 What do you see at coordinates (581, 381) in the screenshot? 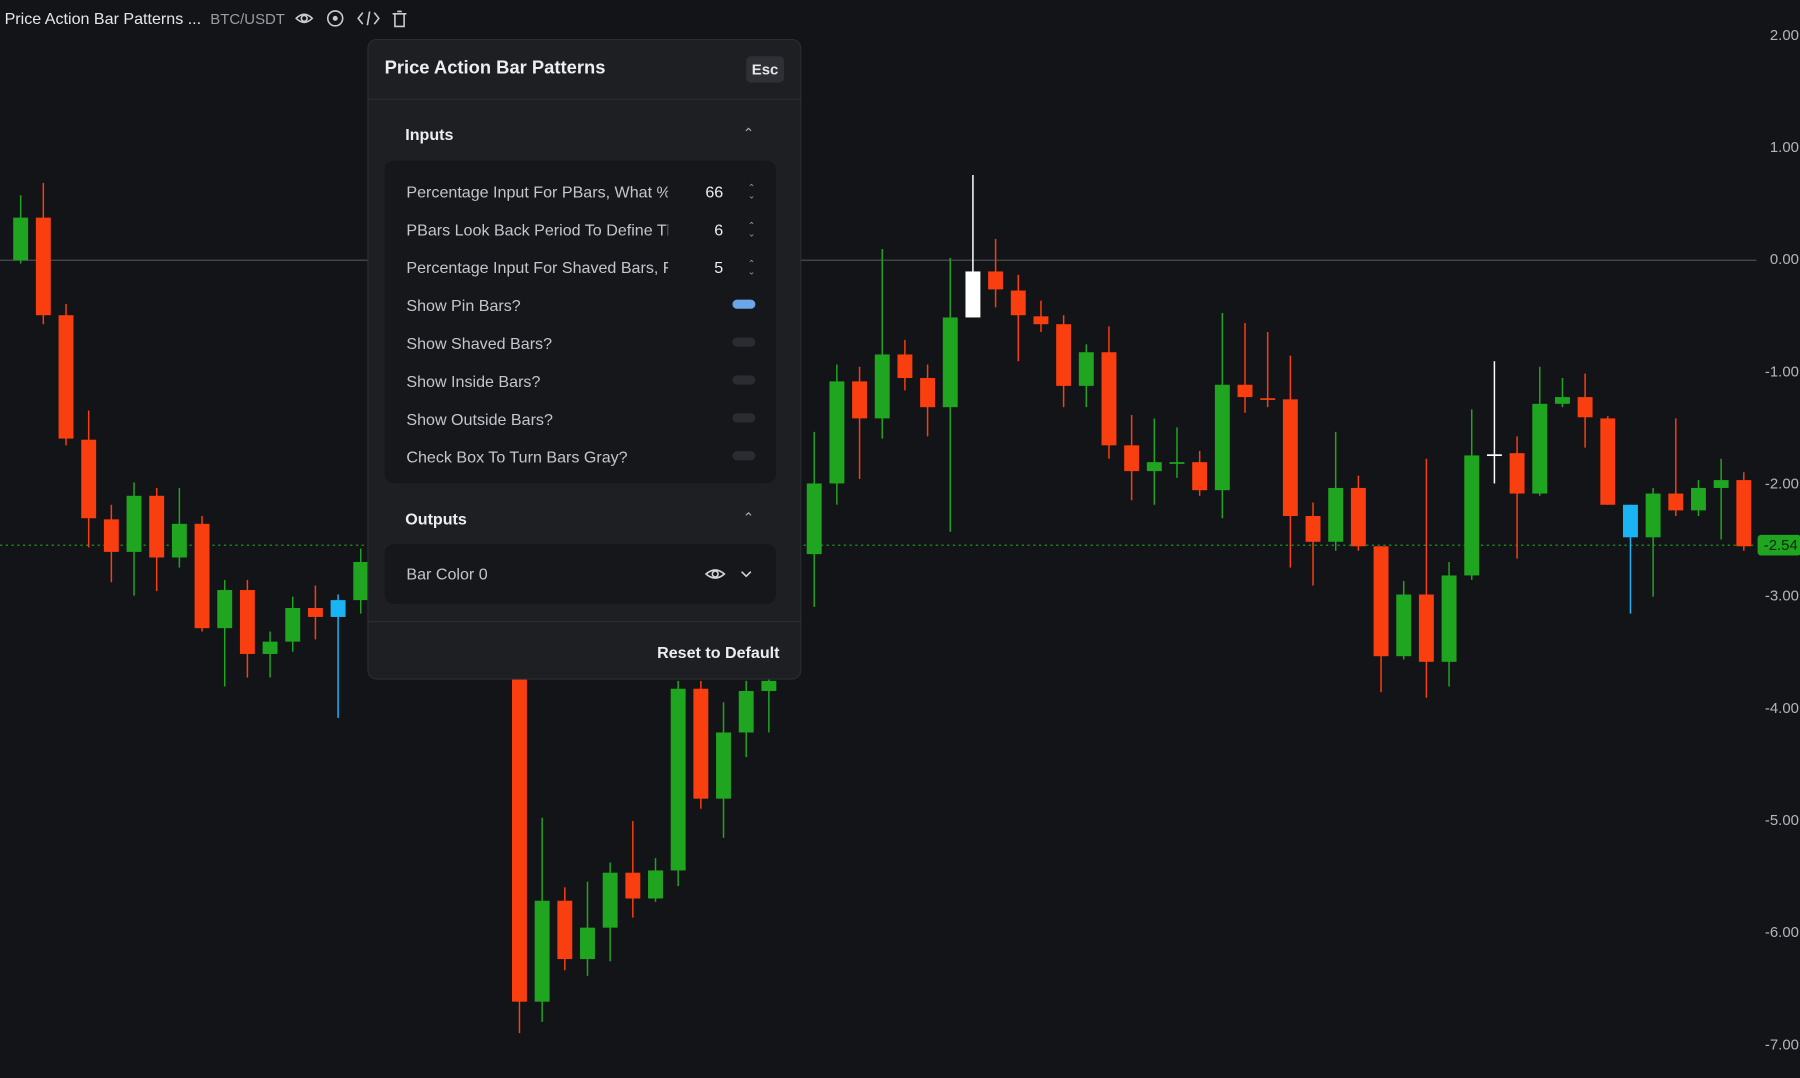
I see `toggle-row: Show Inside Bars?` at bounding box center [581, 381].